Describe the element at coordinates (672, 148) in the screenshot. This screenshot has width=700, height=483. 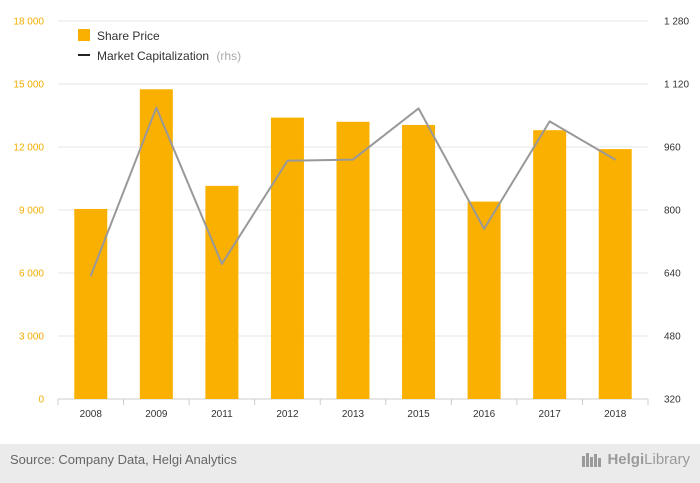
I see `right-tick-label: 960` at that location.